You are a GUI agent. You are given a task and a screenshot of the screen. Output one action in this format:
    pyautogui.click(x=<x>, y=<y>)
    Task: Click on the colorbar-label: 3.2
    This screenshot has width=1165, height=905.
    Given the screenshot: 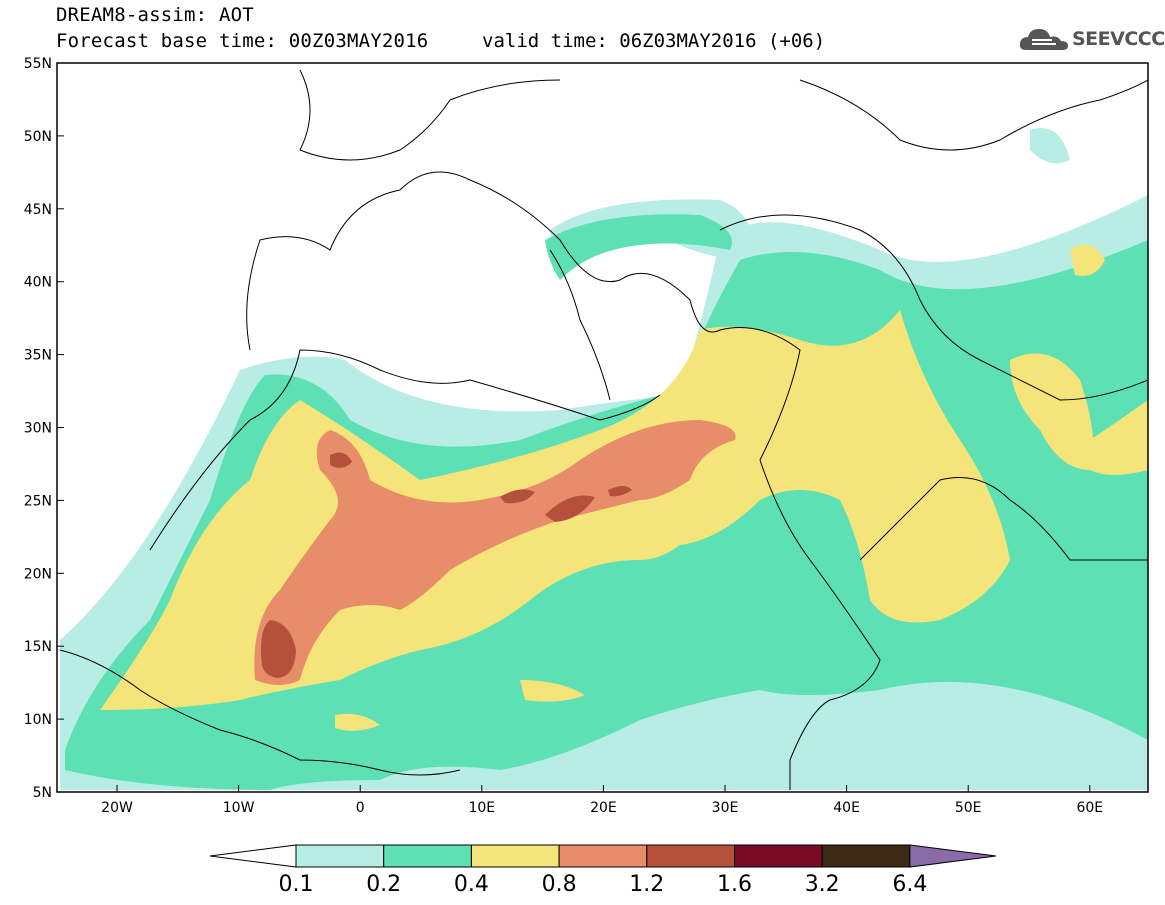 What is the action you would take?
    pyautogui.click(x=822, y=884)
    